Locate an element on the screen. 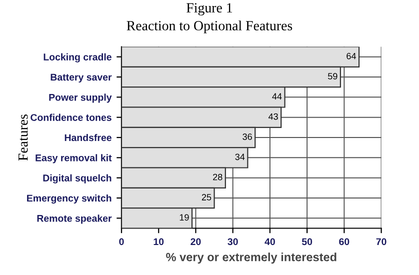 The image size is (419, 275). y-axis-title: Features is located at coordinates (23, 137).